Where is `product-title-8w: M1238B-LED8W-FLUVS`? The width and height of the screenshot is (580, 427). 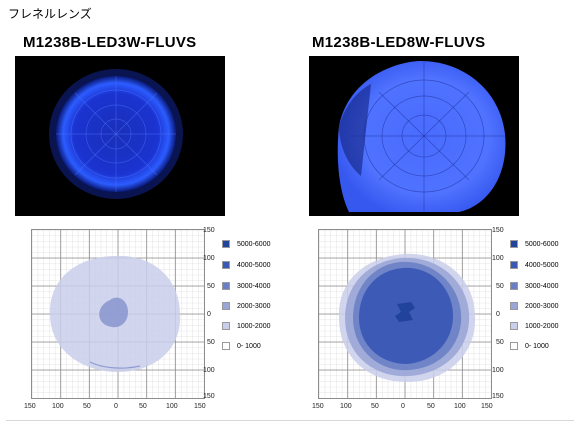 product-title-8w: M1238B-LED8W-FLUVS is located at coordinates (399, 42).